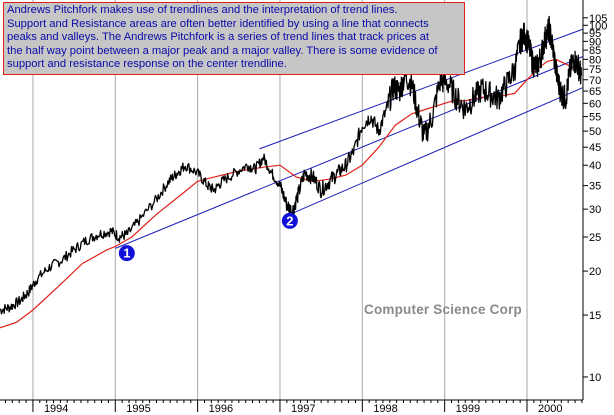 The image size is (614, 415). What do you see at coordinates (56, 409) in the screenshot?
I see `x-tick-label: 1994` at bounding box center [56, 409].